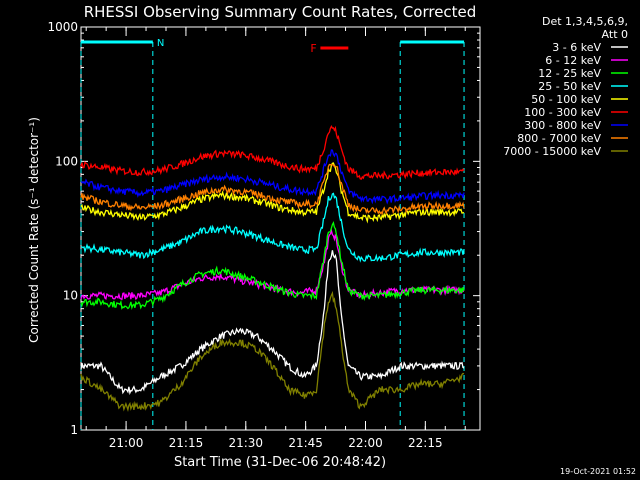 The image size is (640, 480). Describe the element at coordinates (186, 443) in the screenshot. I see `x-tick-label: 21:15` at that location.